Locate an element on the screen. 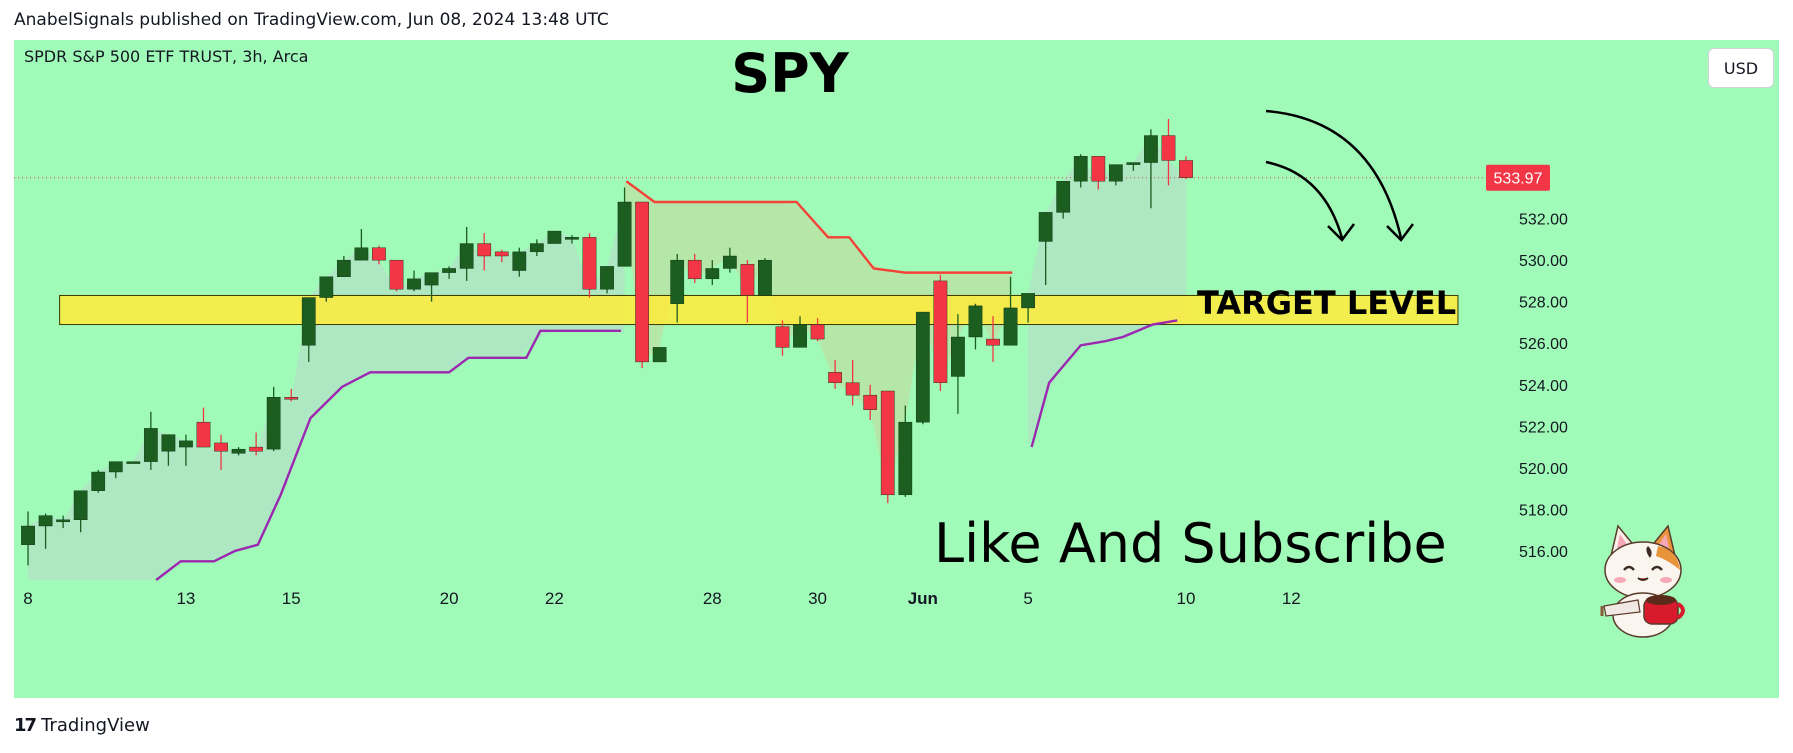  tradingview-logo: 17 TradingView is located at coordinates (82, 725).